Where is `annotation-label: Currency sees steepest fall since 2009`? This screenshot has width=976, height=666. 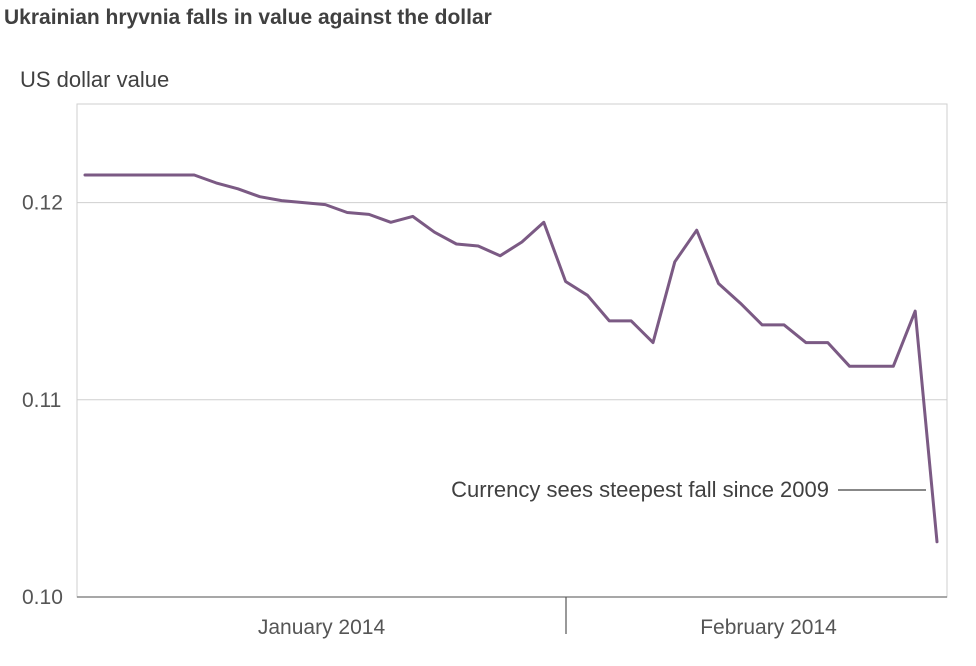 annotation-label: Currency sees steepest fall since 2009 is located at coordinates (640, 489).